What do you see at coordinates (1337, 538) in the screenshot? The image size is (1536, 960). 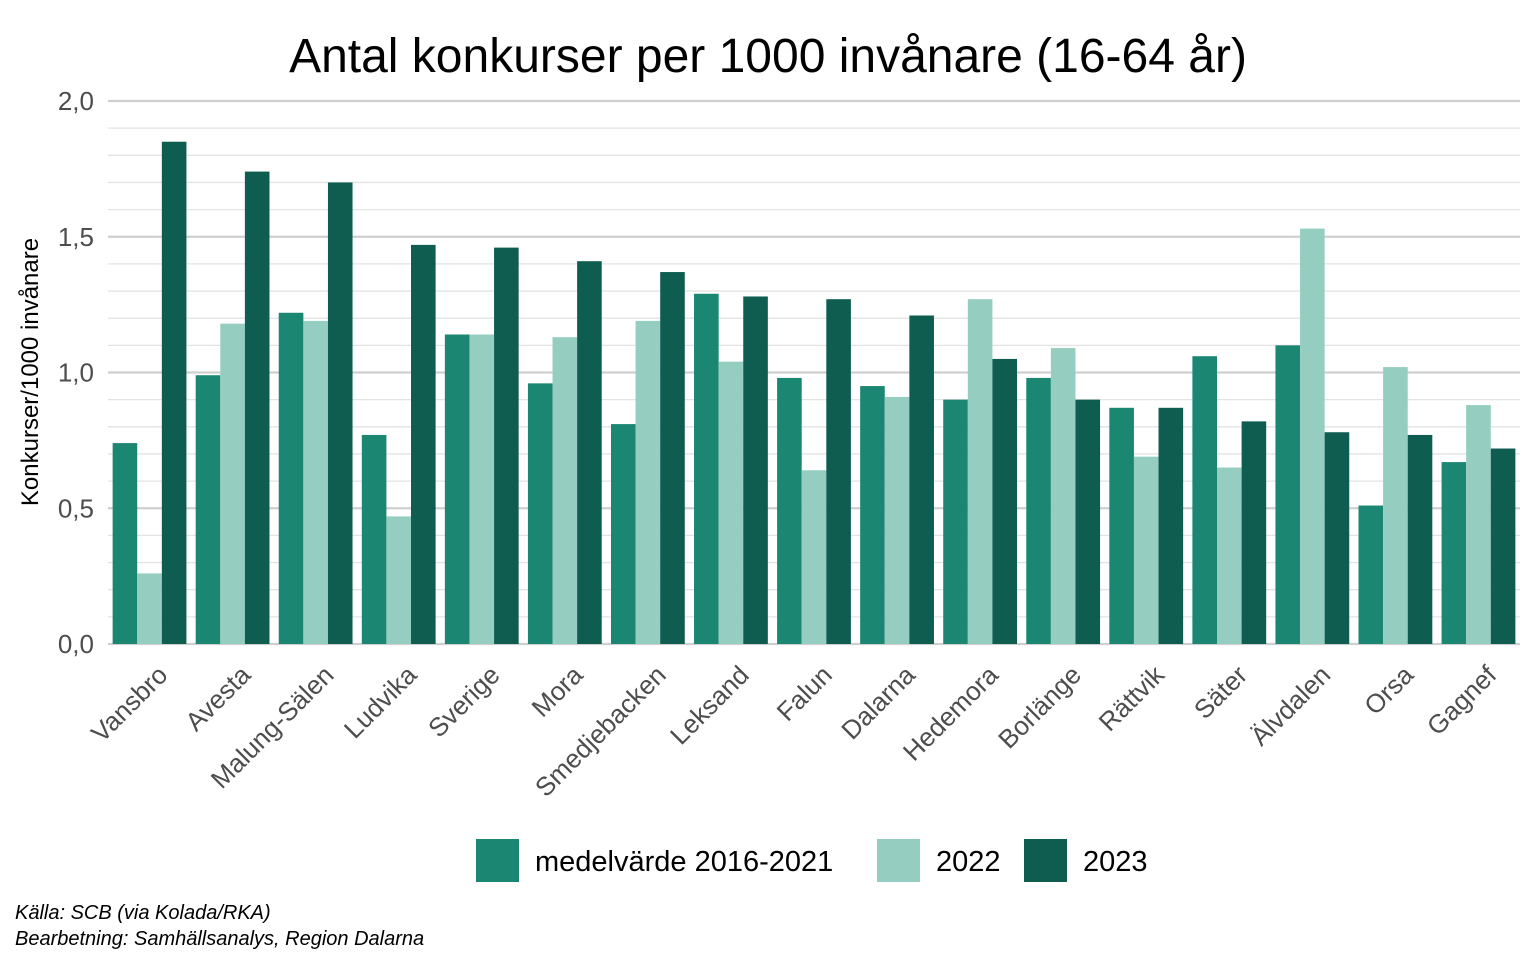 I see `bar-älvdalen-2` at bounding box center [1337, 538].